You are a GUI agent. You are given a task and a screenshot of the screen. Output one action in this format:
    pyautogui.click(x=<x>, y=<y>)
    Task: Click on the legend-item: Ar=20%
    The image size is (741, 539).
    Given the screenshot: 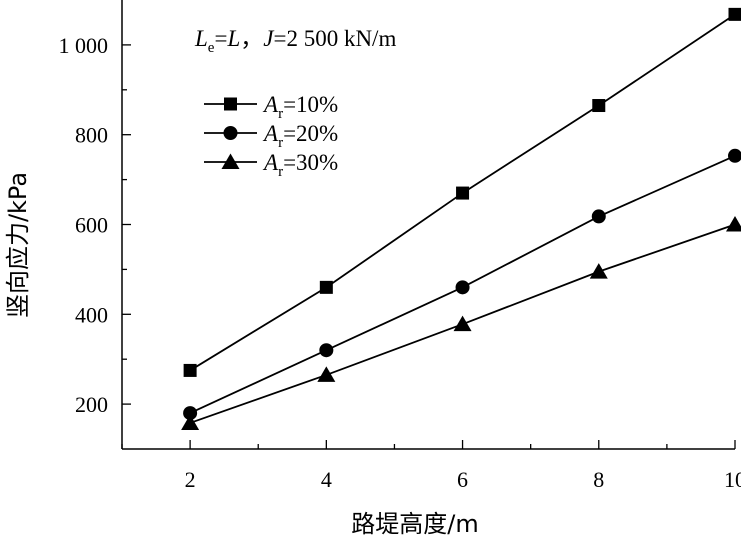 What is the action you would take?
    pyautogui.click(x=271, y=136)
    